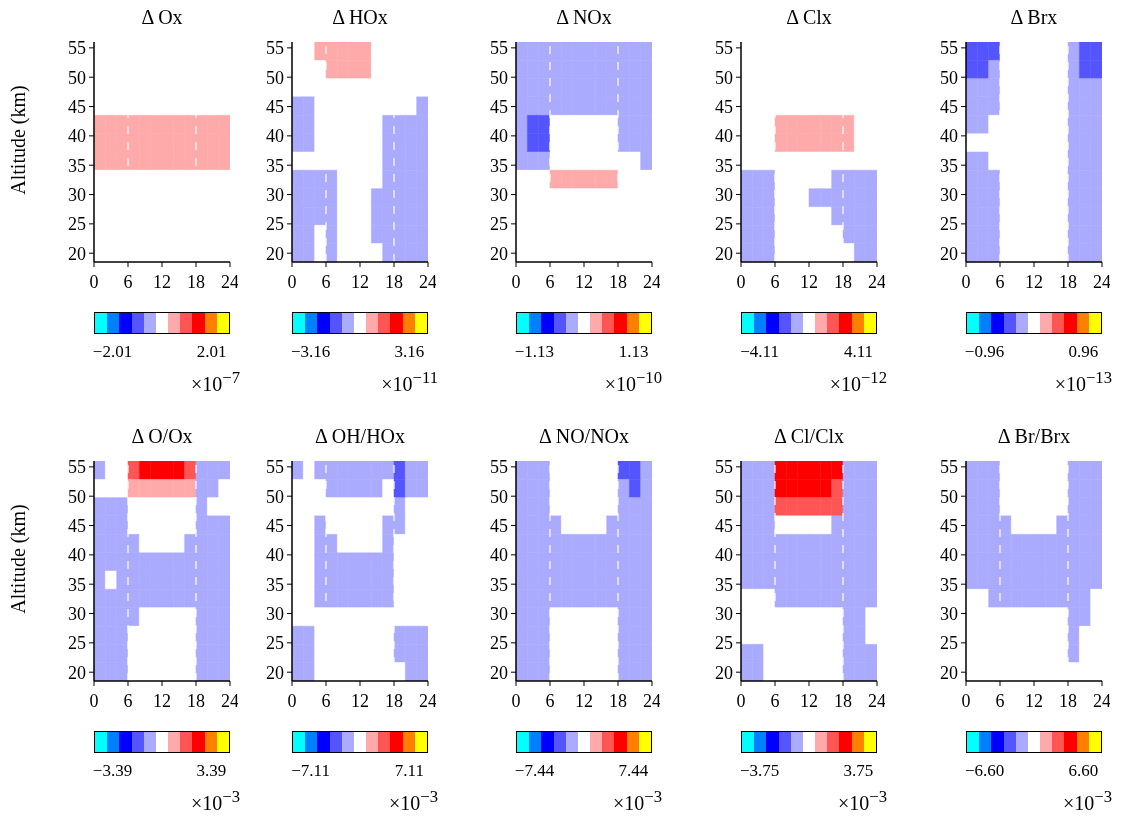 The height and width of the screenshot is (830, 1140). I want to click on chart-title: Δ NOx, so click(584, 17).